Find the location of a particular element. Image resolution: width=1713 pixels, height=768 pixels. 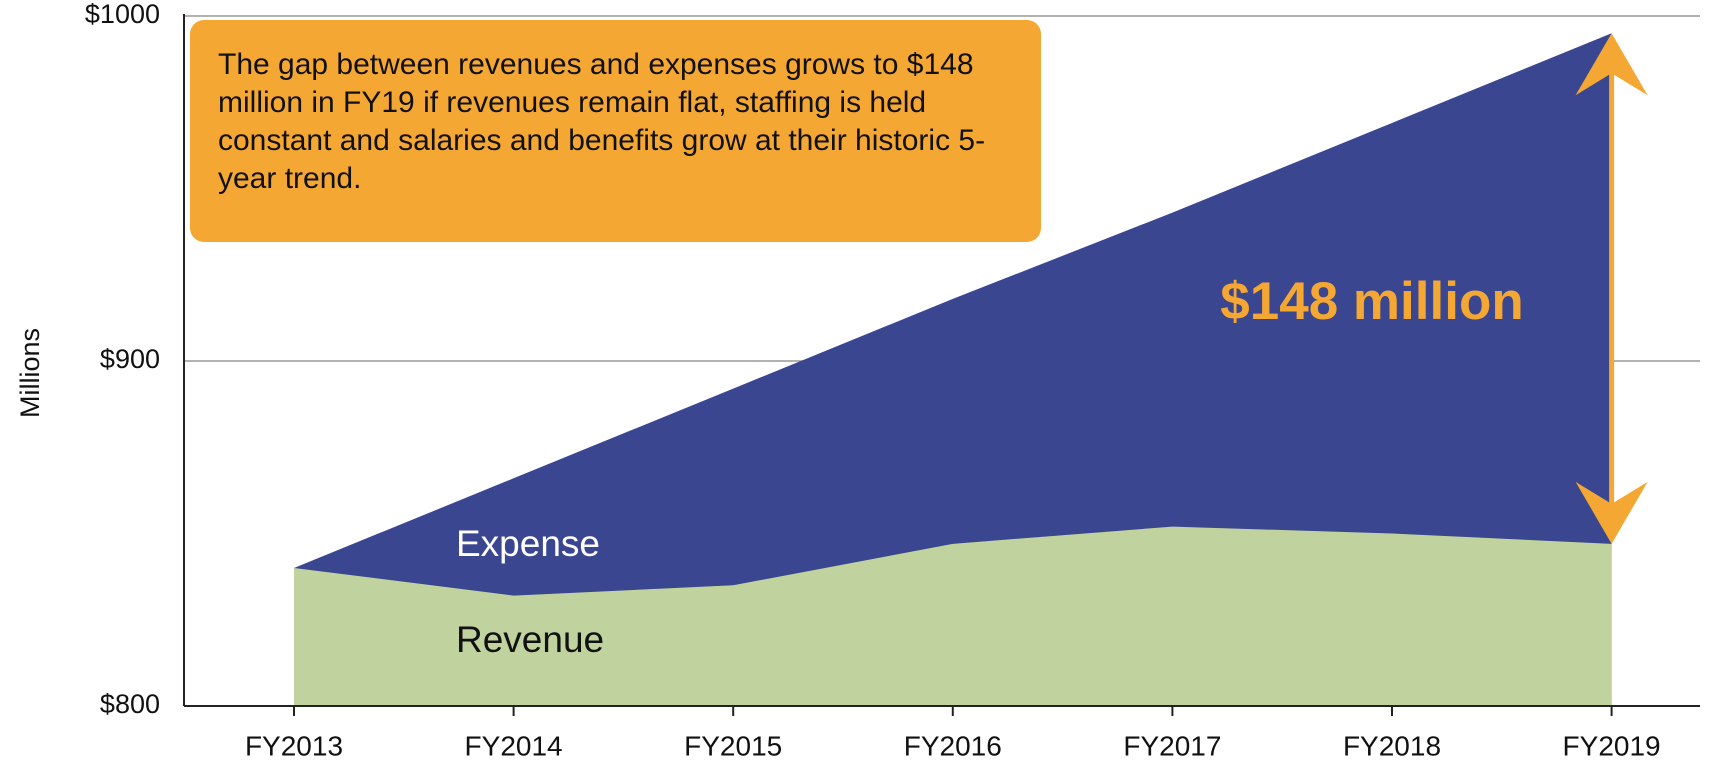

x-tick-label: FY2016 is located at coordinates (953, 745).